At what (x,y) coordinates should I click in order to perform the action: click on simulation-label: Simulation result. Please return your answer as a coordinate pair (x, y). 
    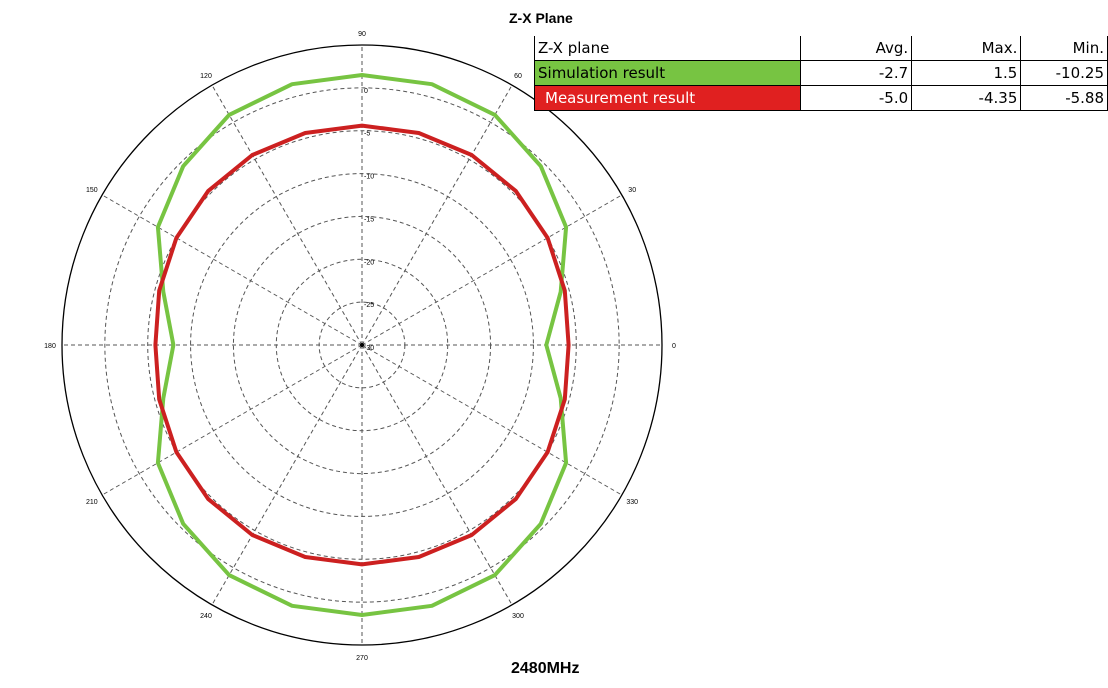
    Looking at the image, I should click on (667, 73).